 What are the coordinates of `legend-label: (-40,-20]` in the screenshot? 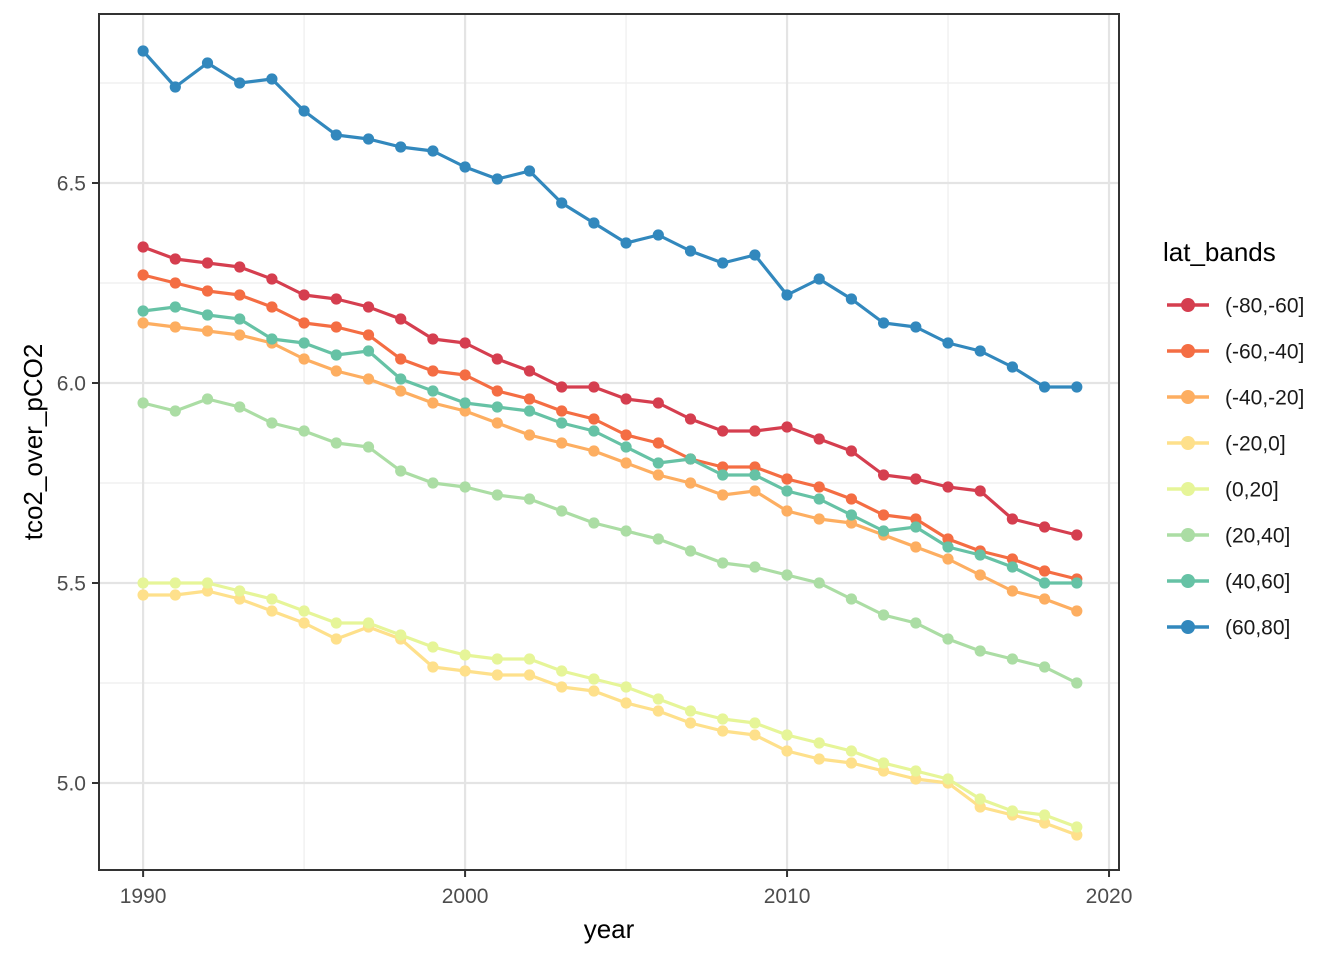 It's located at (1264, 398).